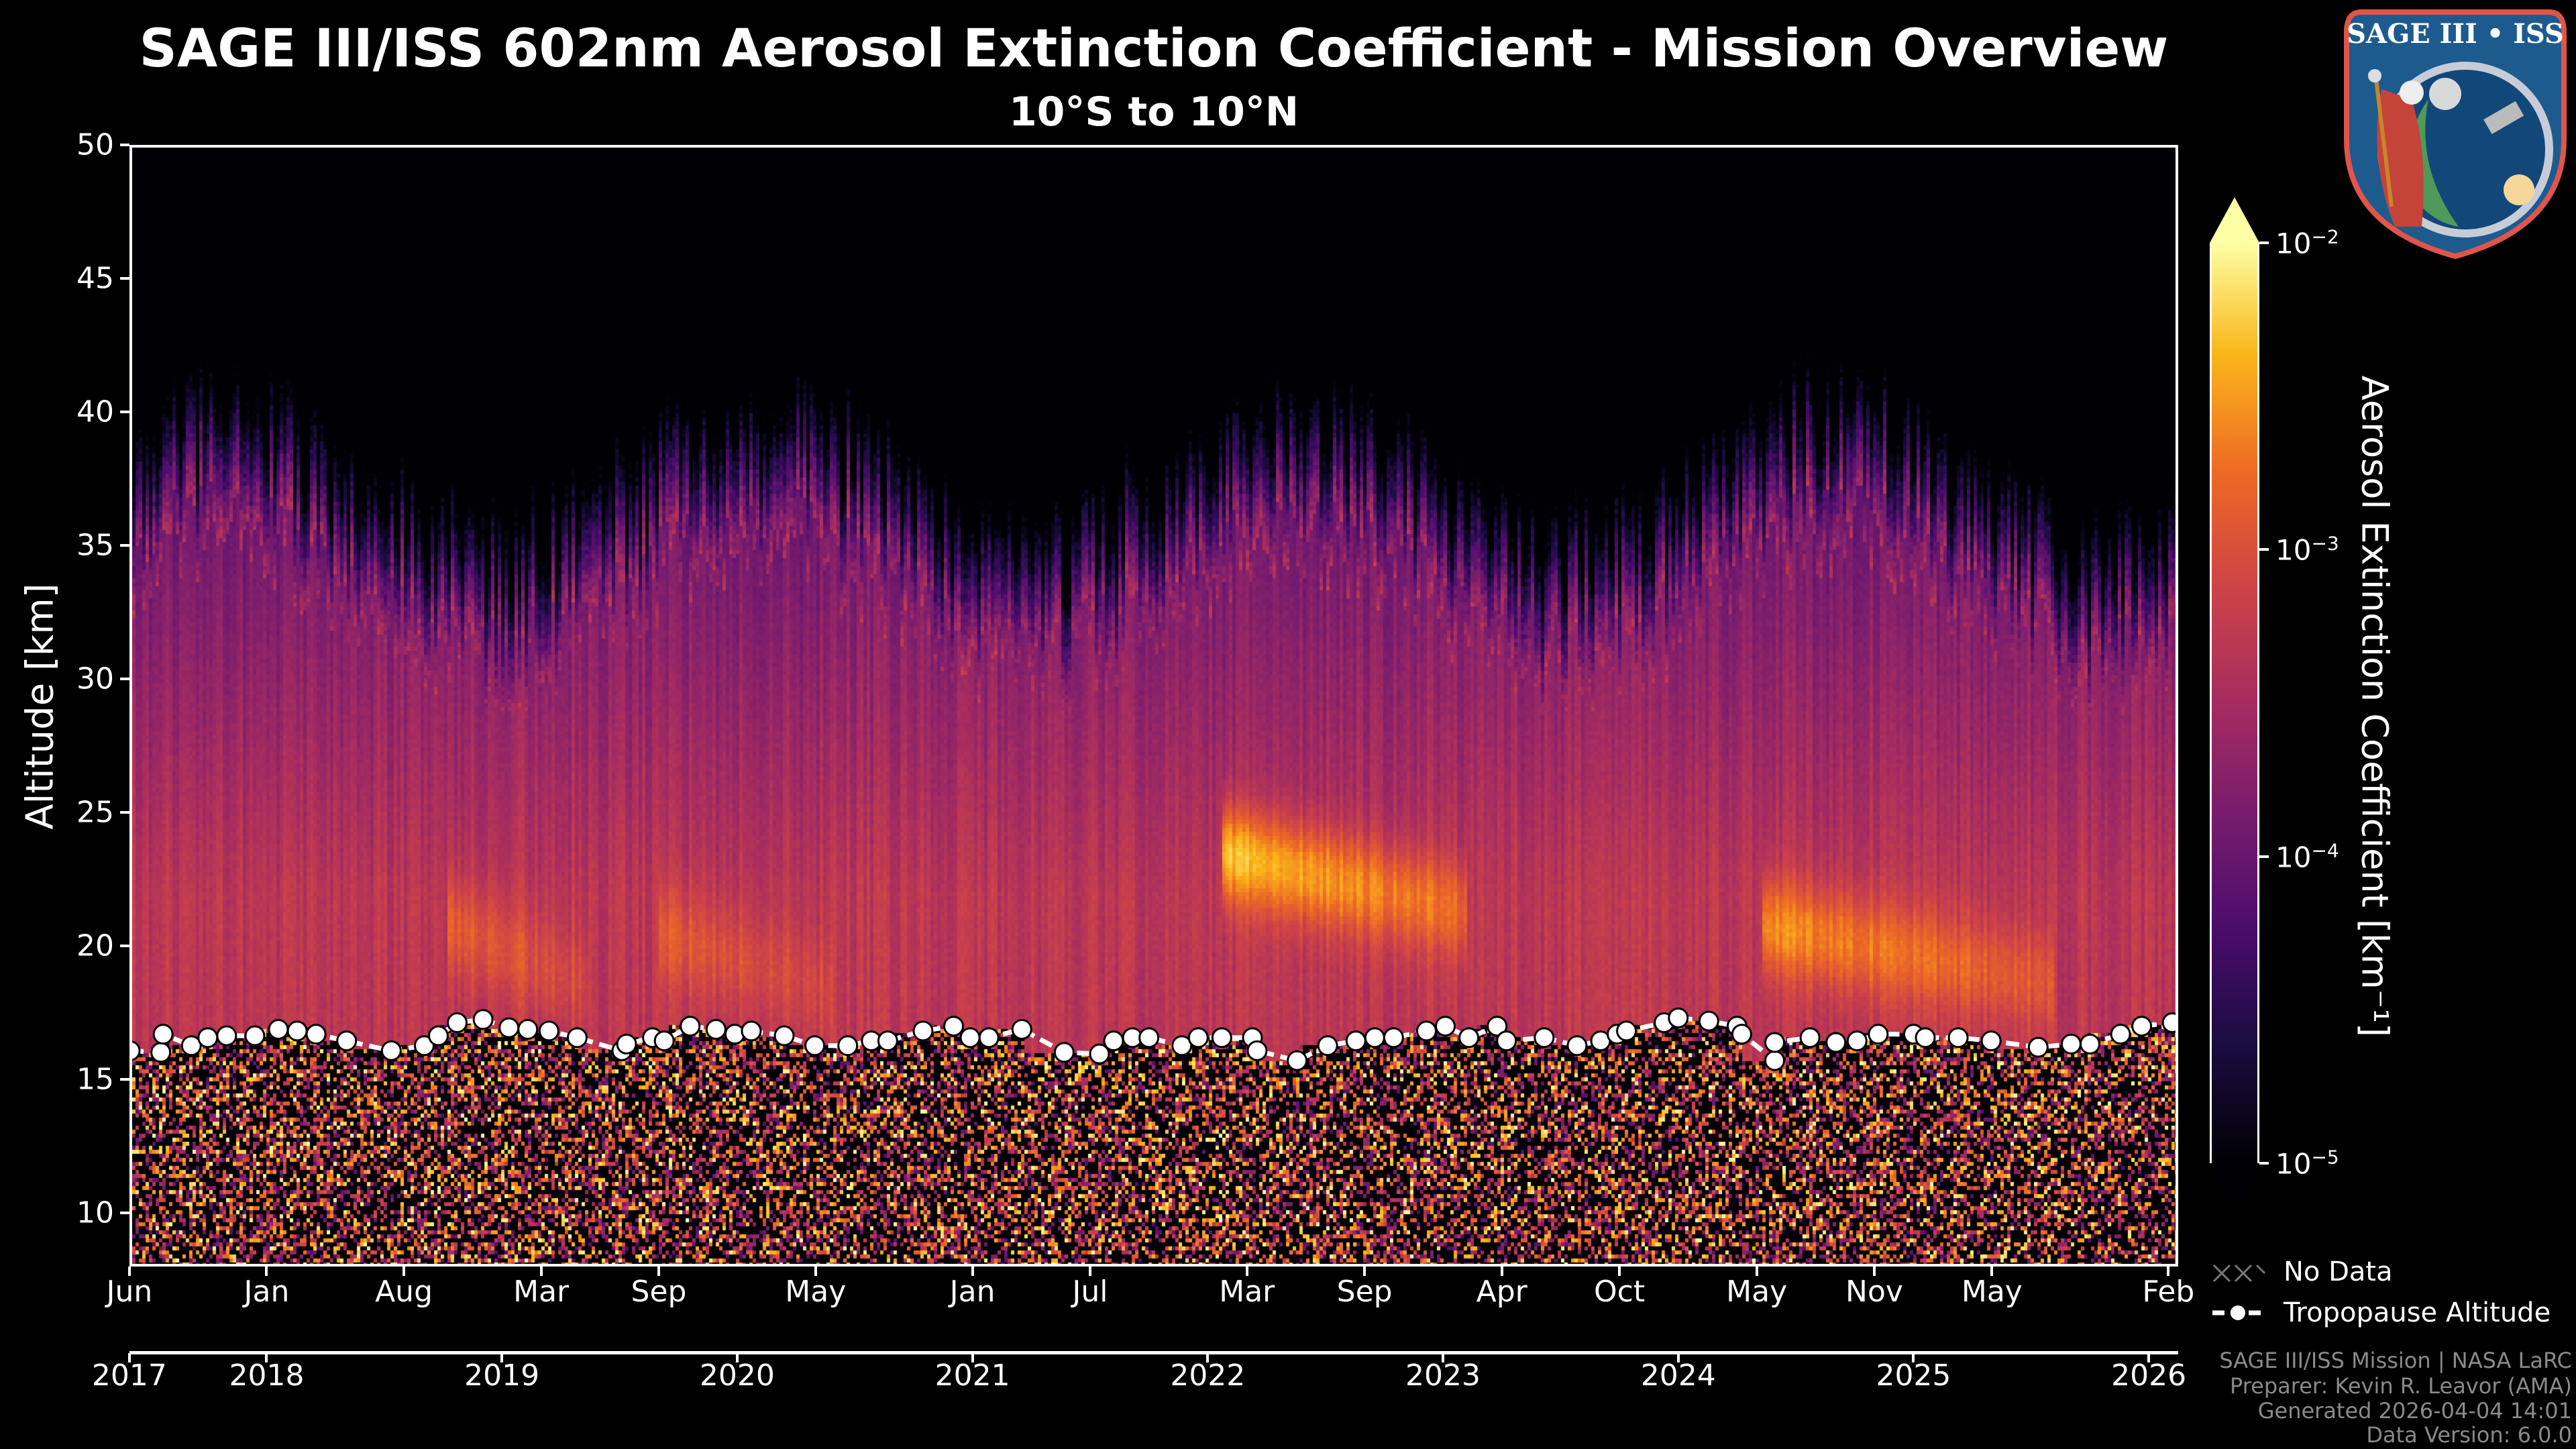 This screenshot has width=2576, height=1449. Describe the element at coordinates (2307, 550) in the screenshot. I see `colorbar-tick-label: 10⁻³` at that location.